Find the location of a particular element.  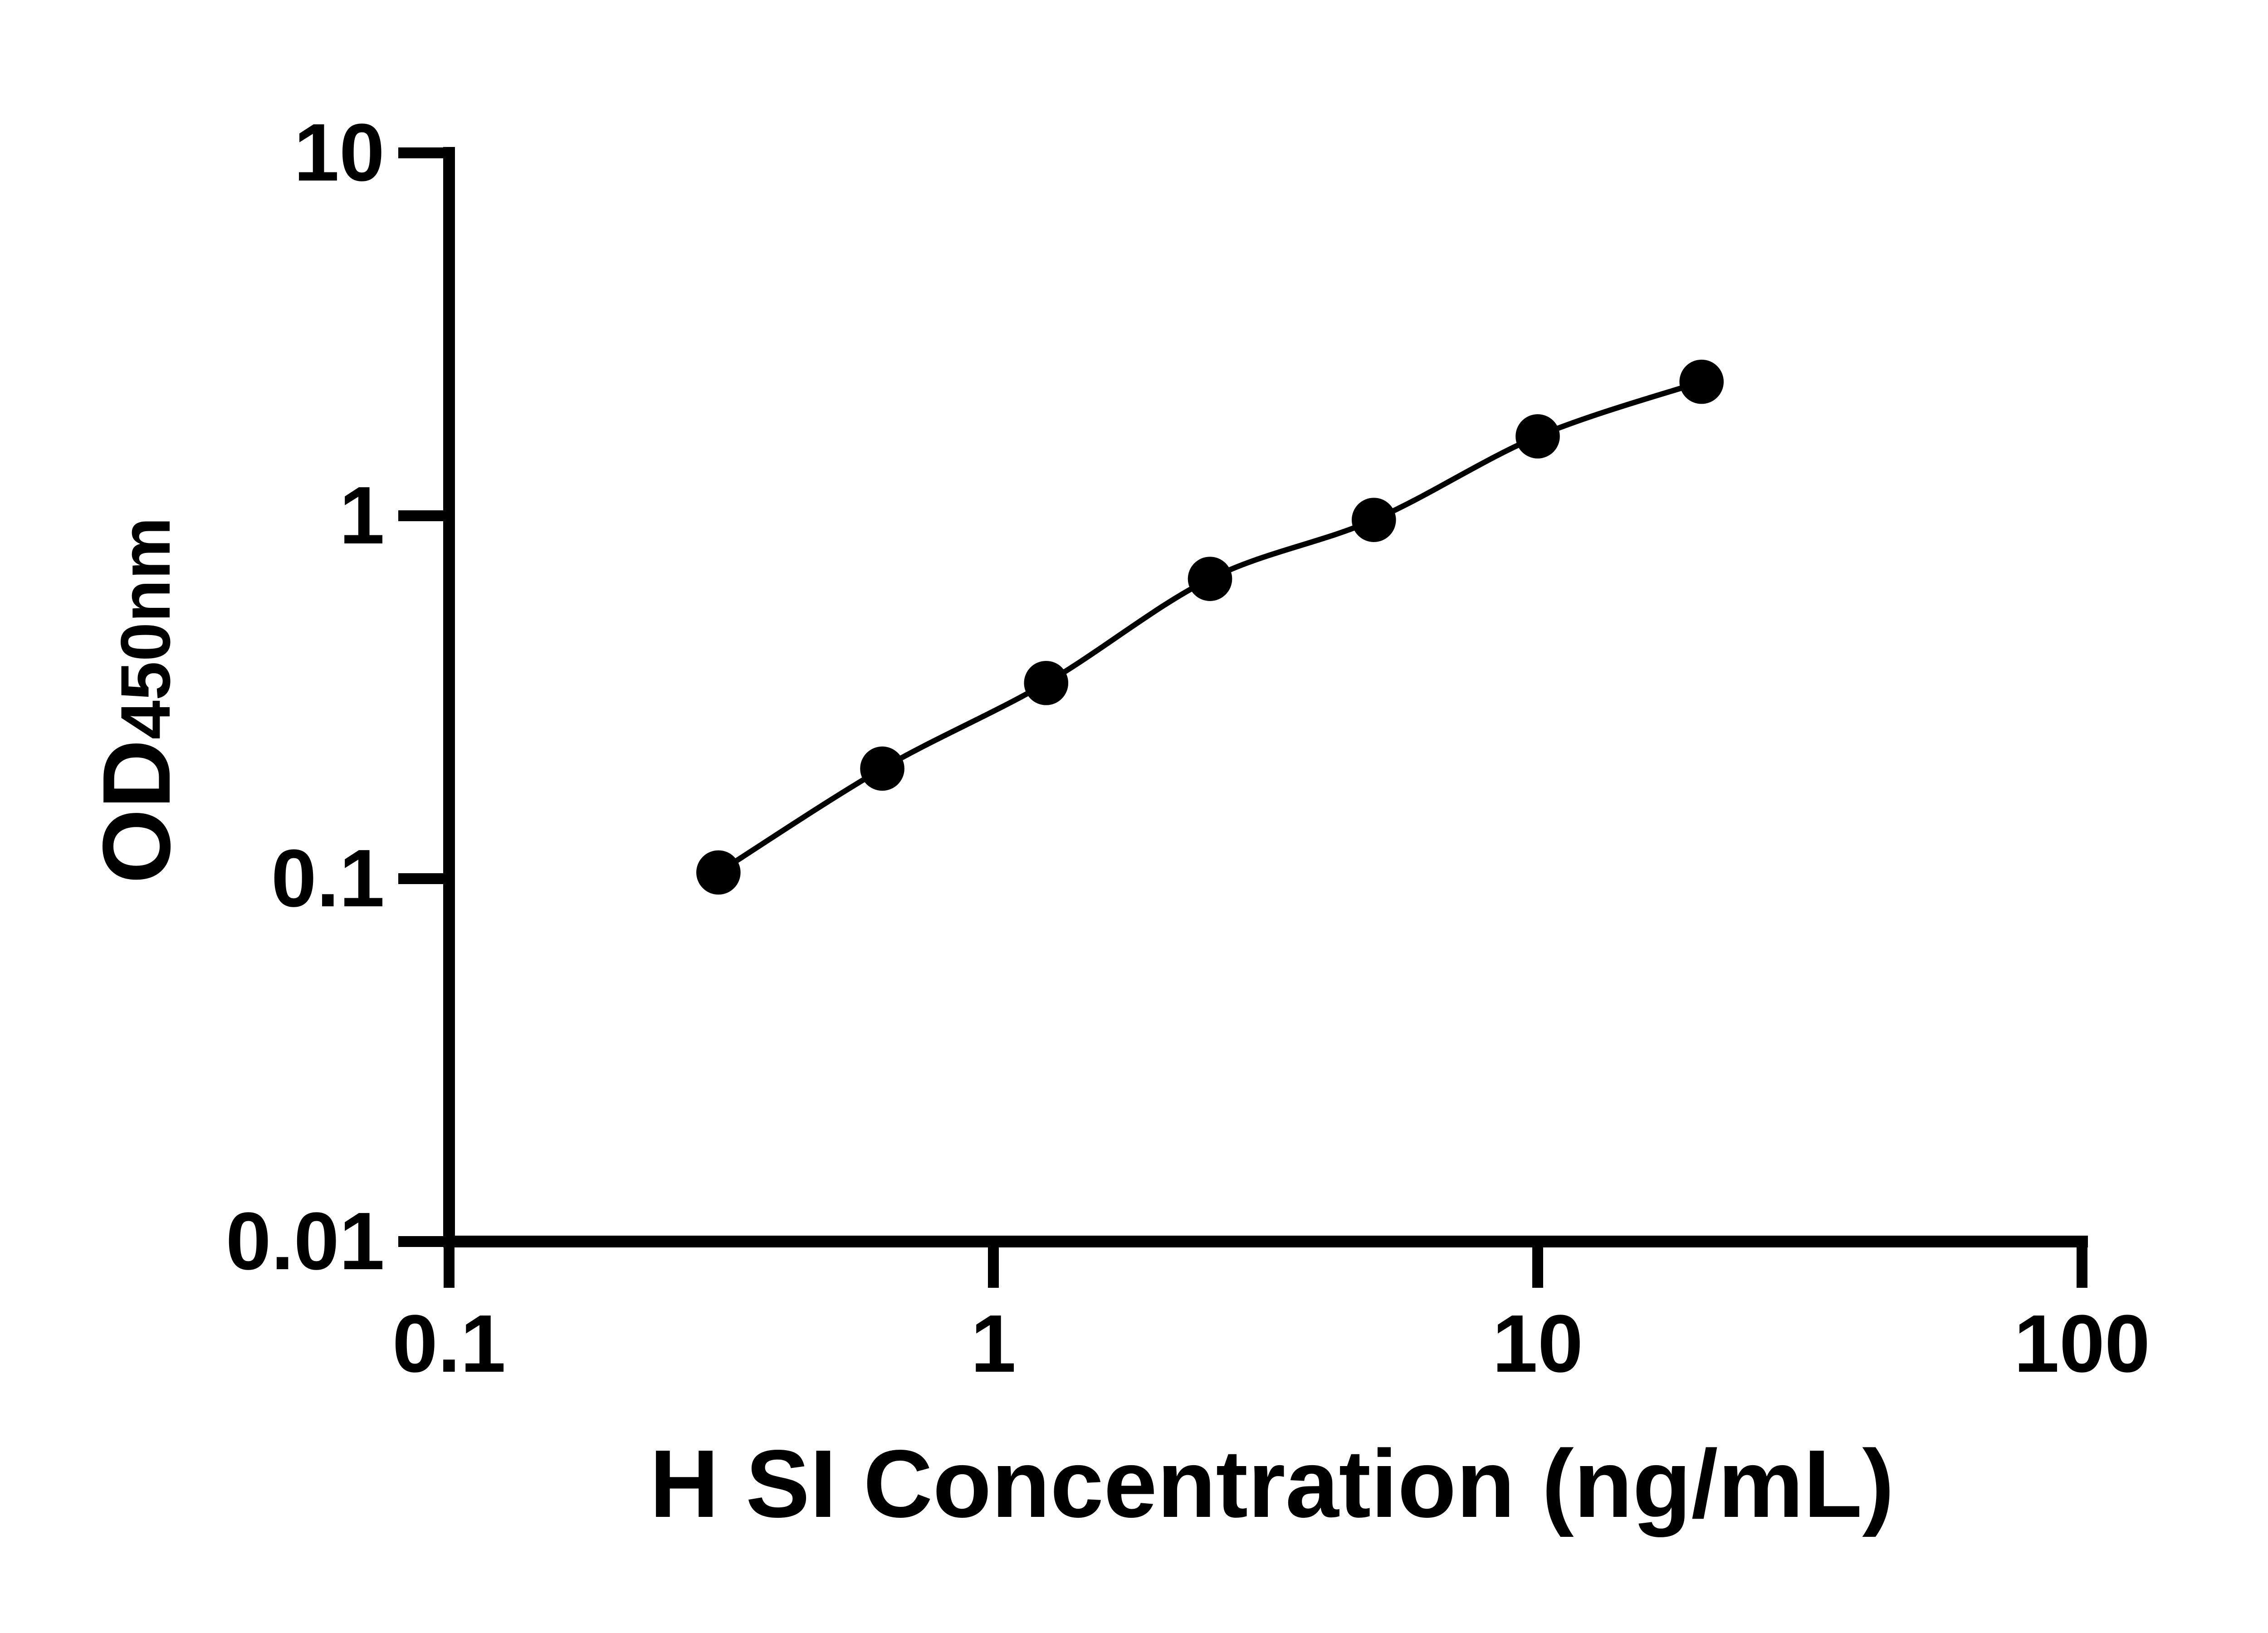

y-tick-label: 10 is located at coordinates (339, 153).